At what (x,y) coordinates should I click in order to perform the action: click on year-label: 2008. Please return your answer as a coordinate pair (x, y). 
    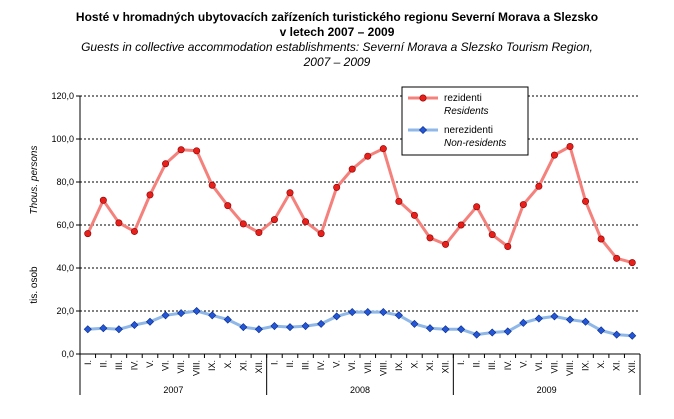
    Looking at the image, I should click on (360, 390).